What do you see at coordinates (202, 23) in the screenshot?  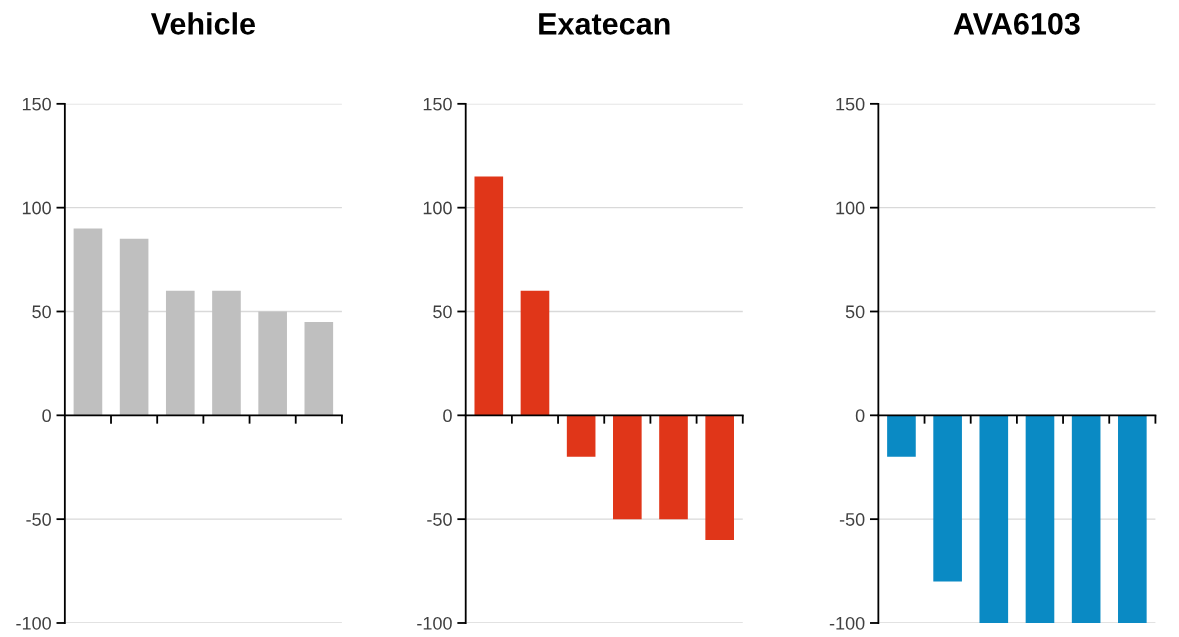 I see `chart-title: Vehicle` at bounding box center [202, 23].